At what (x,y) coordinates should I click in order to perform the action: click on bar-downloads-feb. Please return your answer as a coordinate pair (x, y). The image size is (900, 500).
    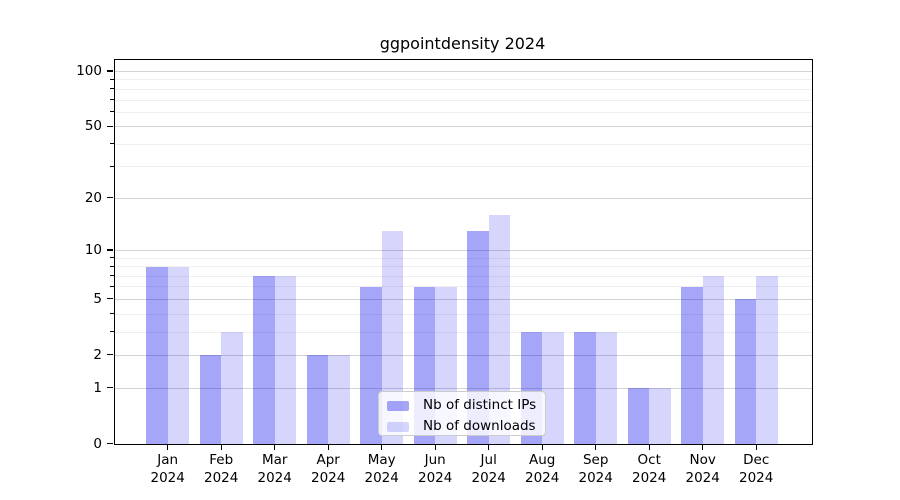
    Looking at the image, I should click on (232, 388).